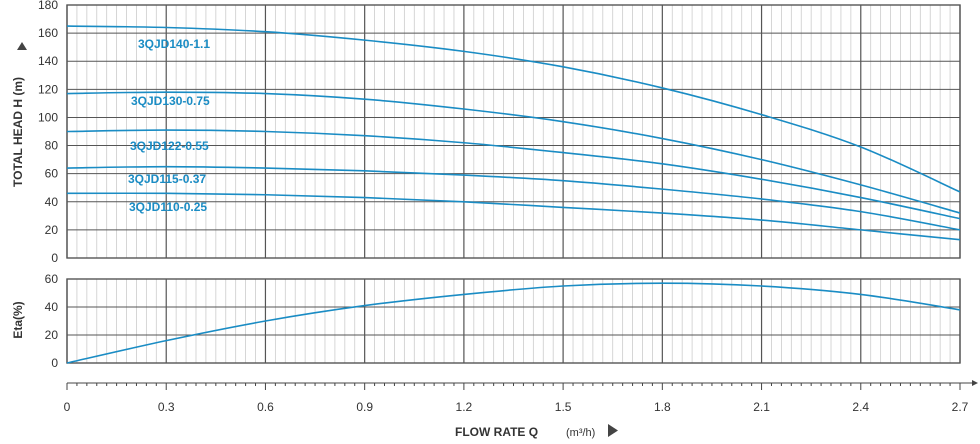  What do you see at coordinates (18, 319) in the screenshot?
I see `eta-axis-label: Eta(%)` at bounding box center [18, 319].